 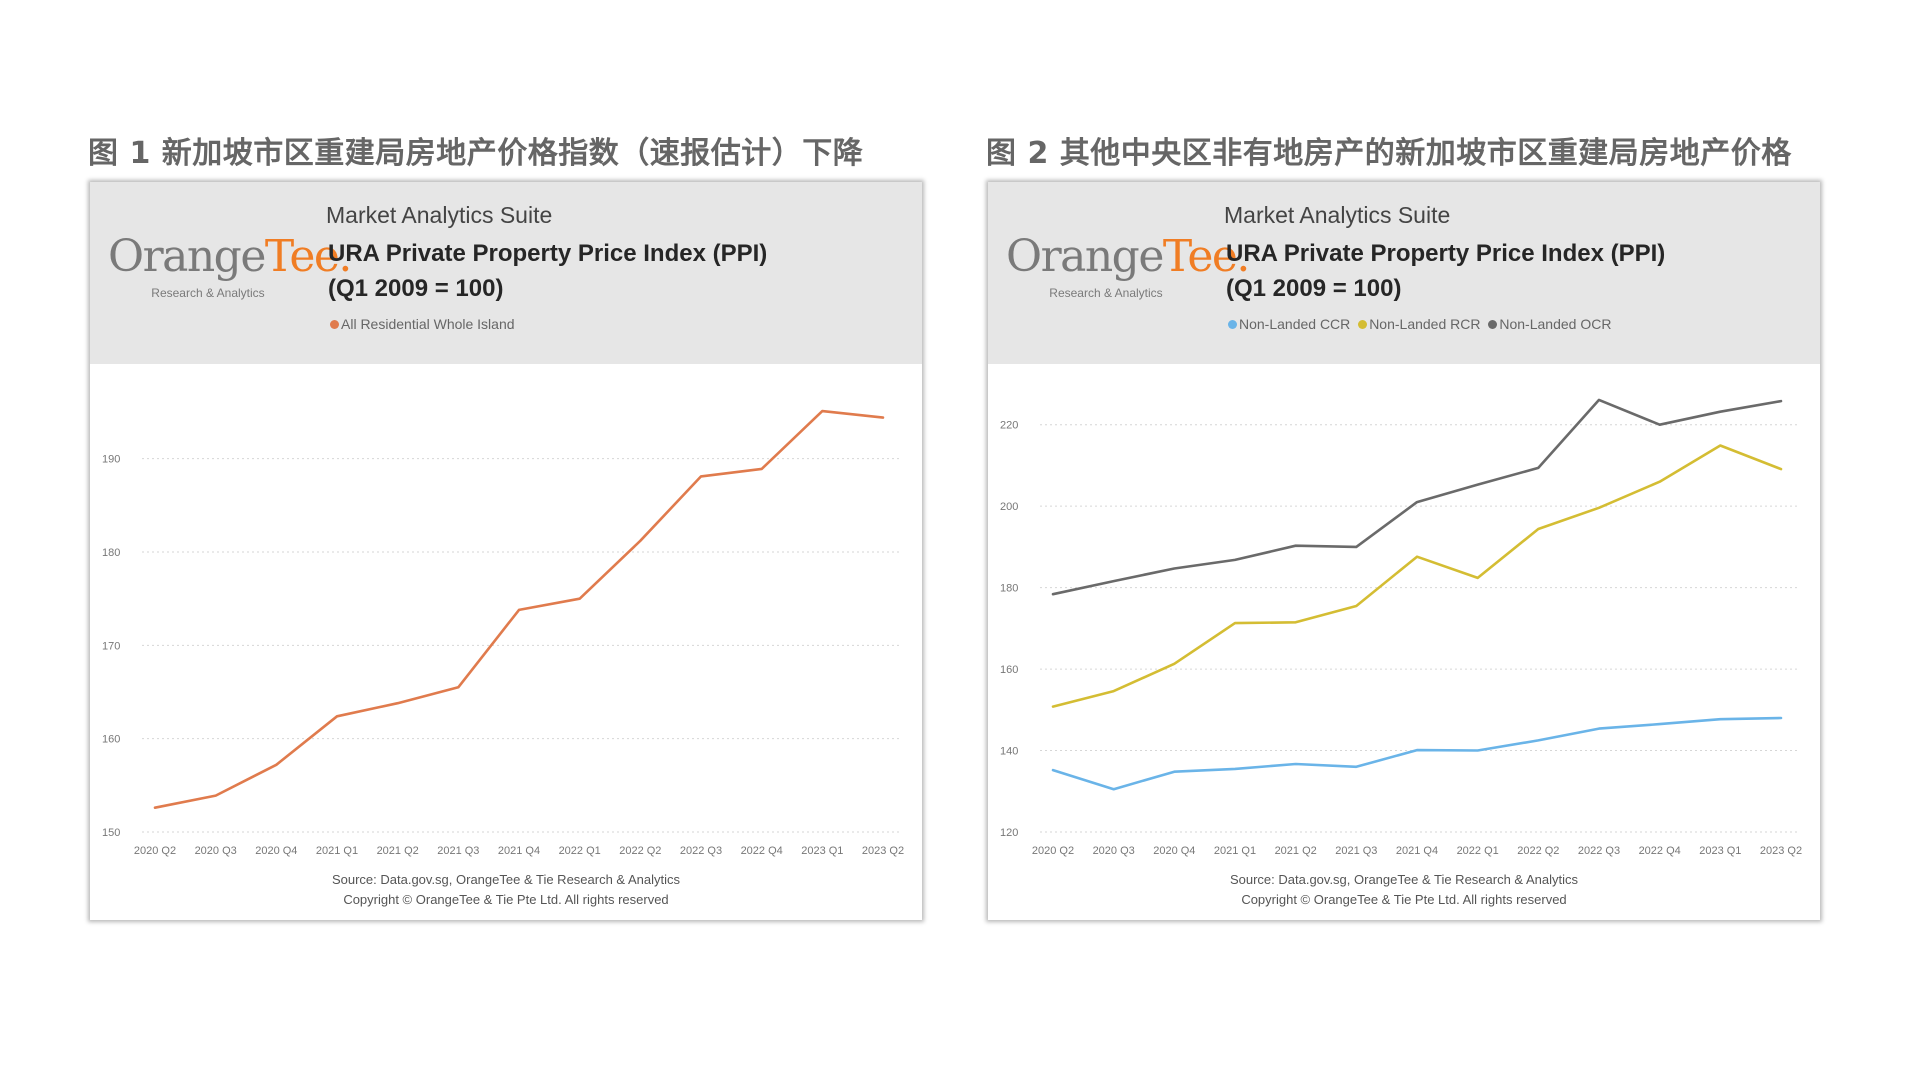 I want to click on figure-2-caption: 图 2 其他中央区非有地房产的新加坡市区重建局房地产价格, so click(x=1389, y=153).